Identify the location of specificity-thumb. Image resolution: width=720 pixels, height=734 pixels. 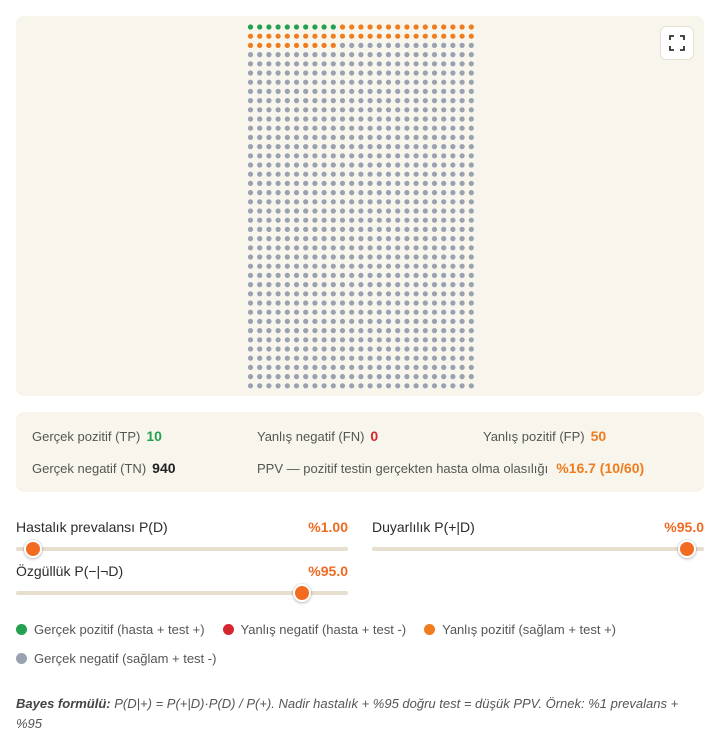
(301, 593).